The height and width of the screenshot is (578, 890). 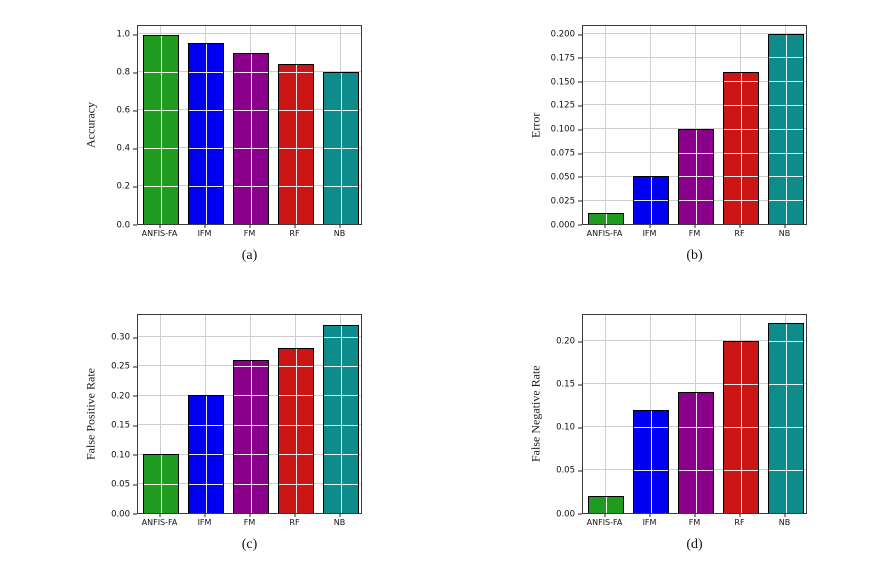 What do you see at coordinates (562, 81) in the screenshot?
I see `y-tick-label: 0.150` at bounding box center [562, 81].